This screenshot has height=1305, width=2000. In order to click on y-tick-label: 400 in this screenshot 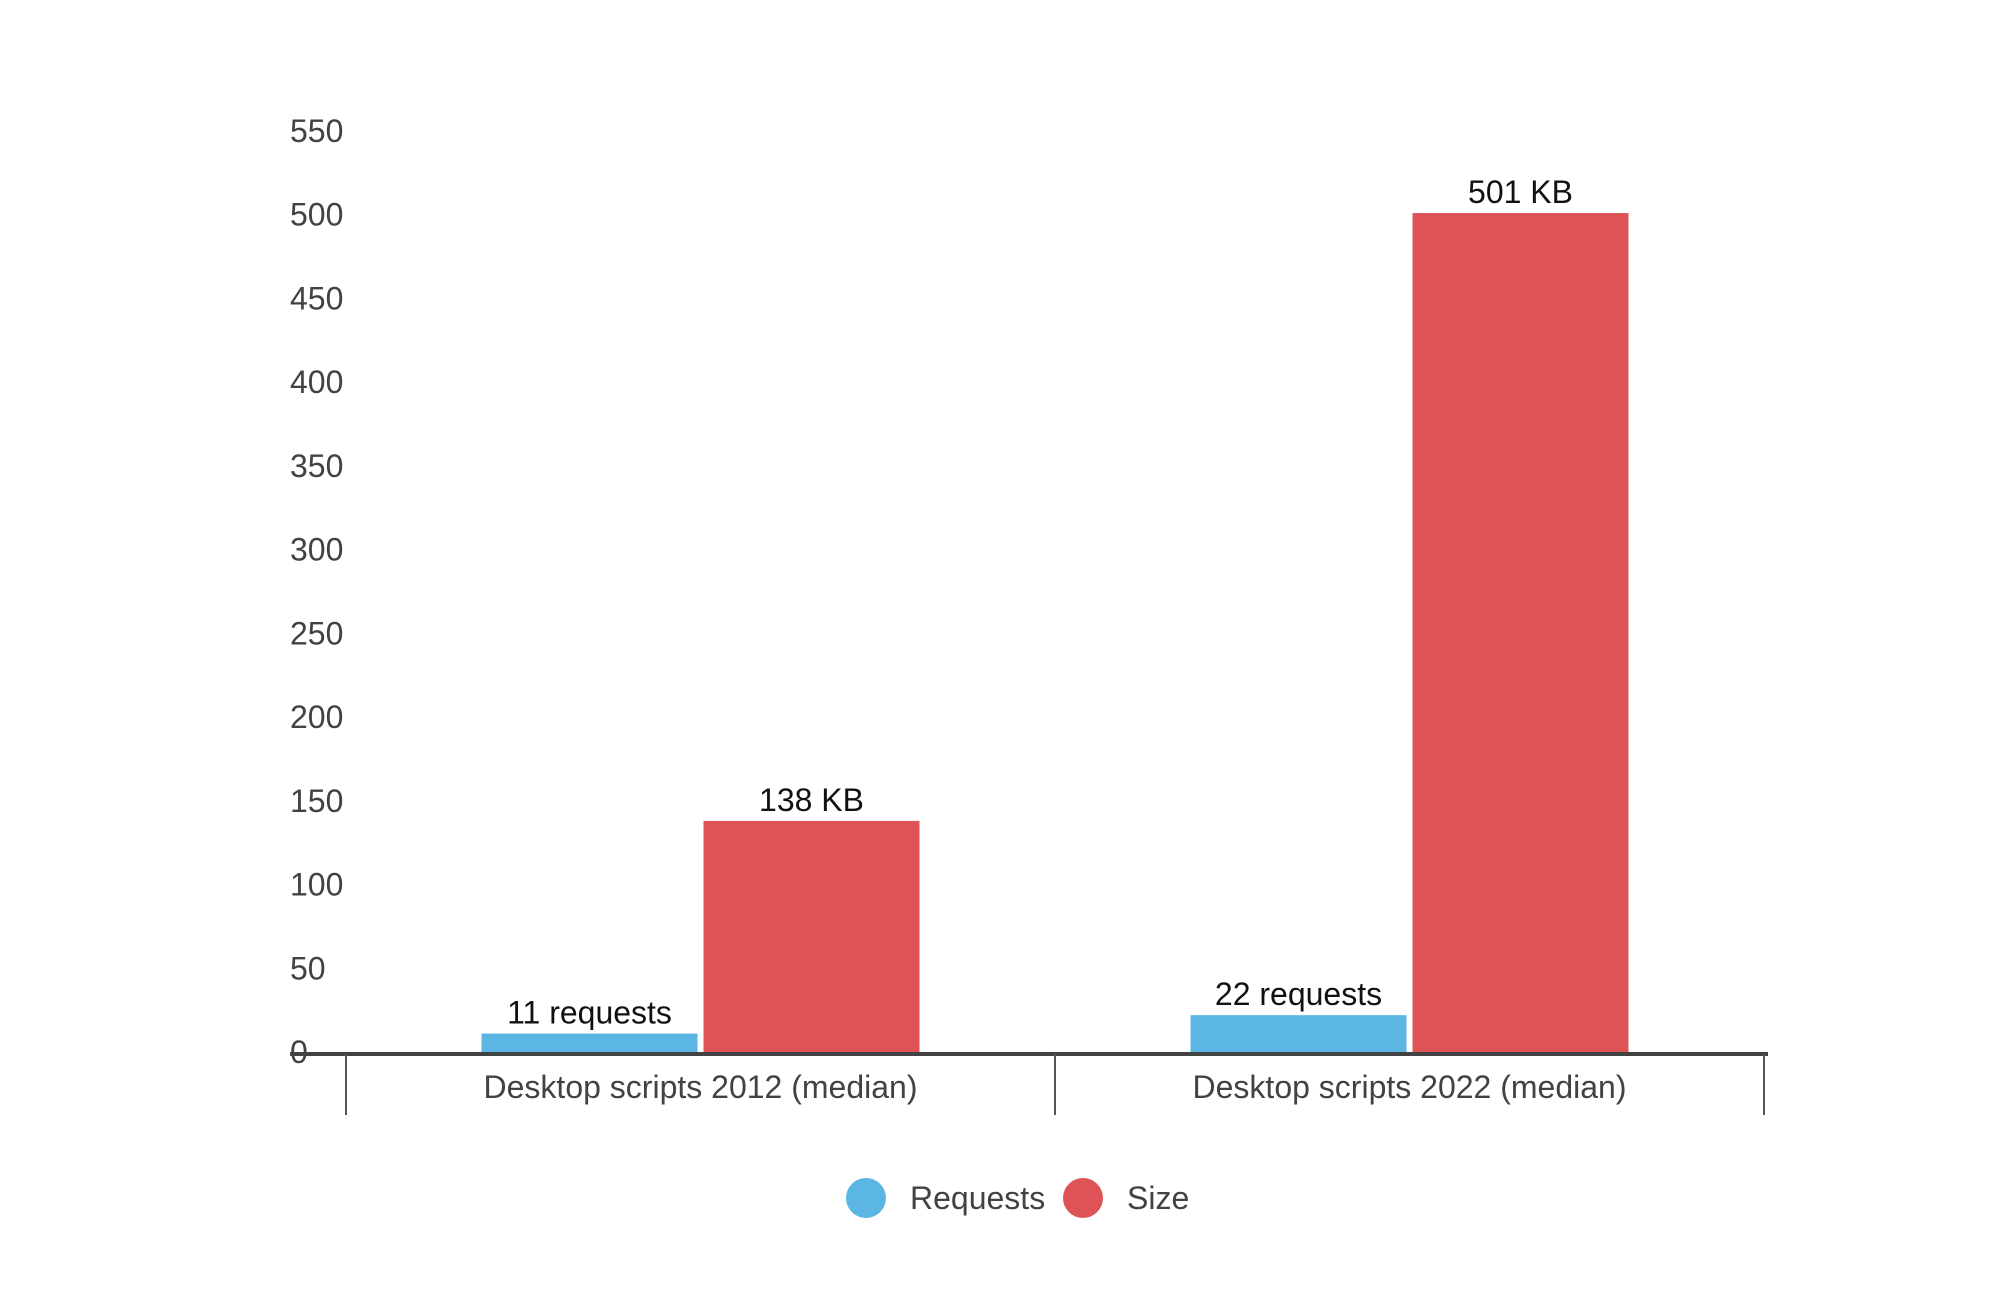, I will do `click(316, 382)`.